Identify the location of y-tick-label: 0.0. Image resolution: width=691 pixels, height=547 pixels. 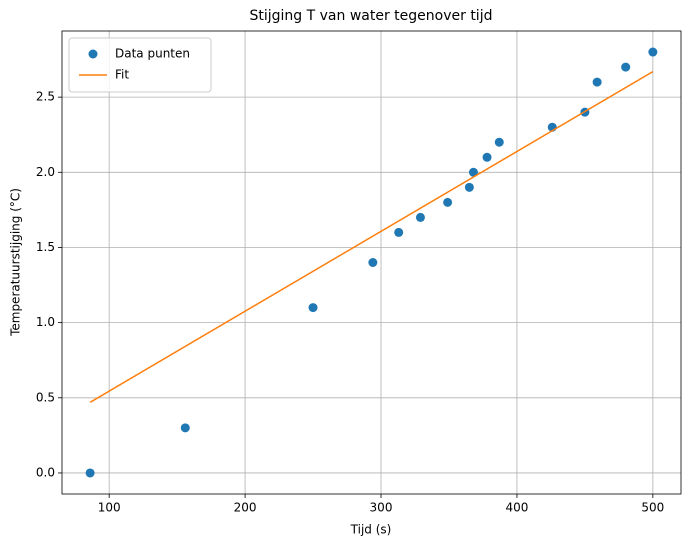
(45, 472).